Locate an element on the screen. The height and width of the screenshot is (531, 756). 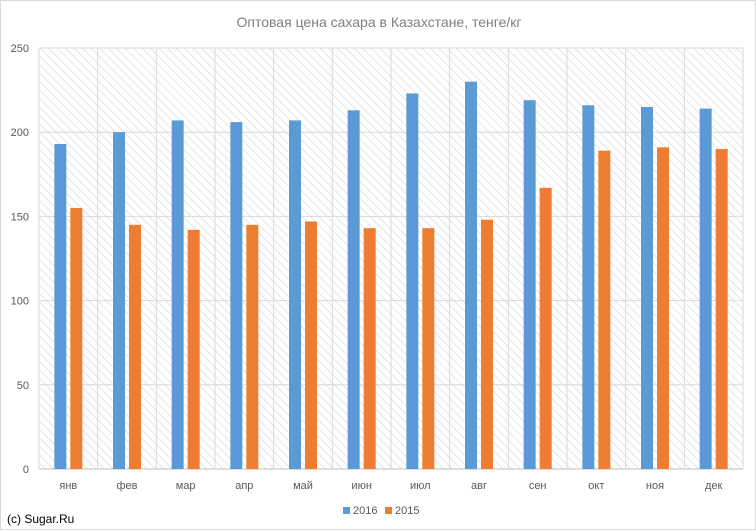
y-tick-label: 100 is located at coordinates (20, 302).